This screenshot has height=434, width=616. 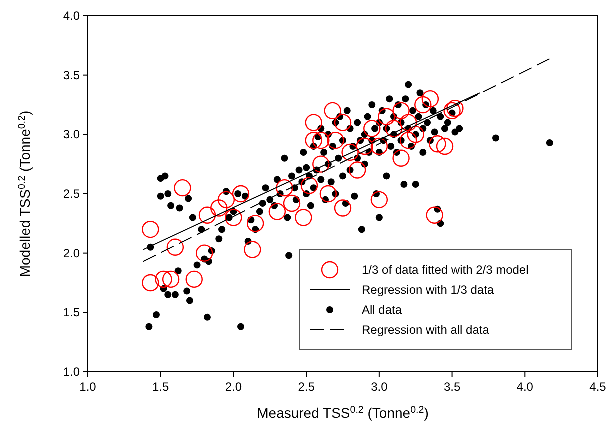 What do you see at coordinates (428, 290) in the screenshot?
I see `legend-label: Regression with 1/3 data` at bounding box center [428, 290].